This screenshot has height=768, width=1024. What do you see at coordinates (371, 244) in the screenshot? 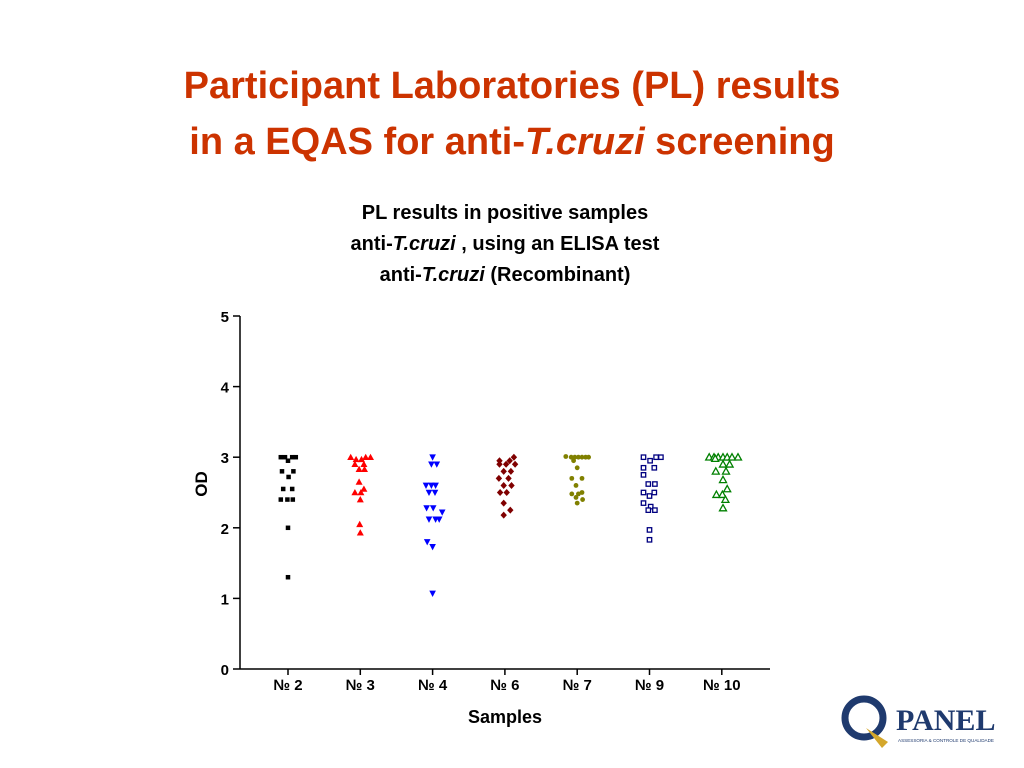
I see `chart-title-line2-prefix: anti-` at bounding box center [371, 244].